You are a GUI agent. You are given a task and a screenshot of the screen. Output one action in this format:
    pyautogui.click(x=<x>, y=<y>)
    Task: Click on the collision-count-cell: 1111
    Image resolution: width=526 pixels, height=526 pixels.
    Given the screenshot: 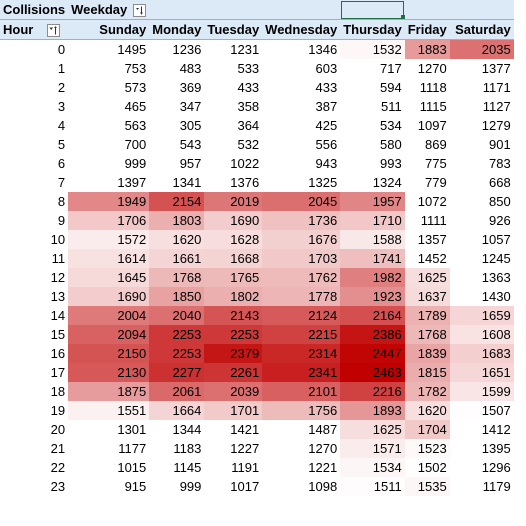 What is the action you would take?
    pyautogui.click(x=427, y=220)
    